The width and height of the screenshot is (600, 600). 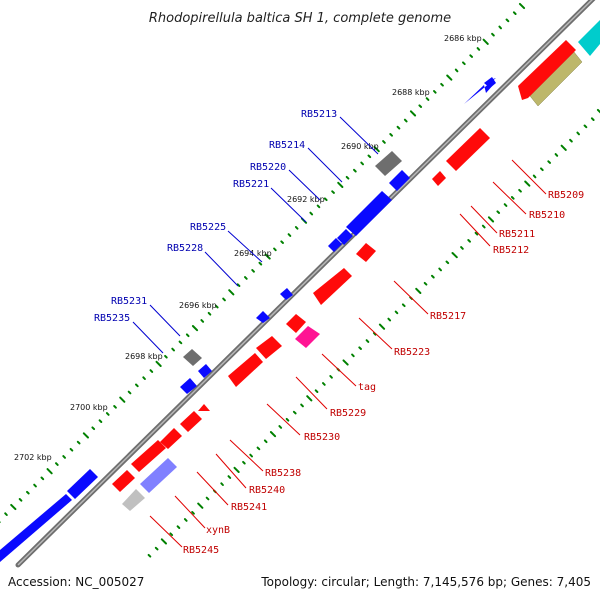 What do you see at coordinates (158, 475) in the screenshot?
I see `gene-arrow-lavender` at bounding box center [158, 475].